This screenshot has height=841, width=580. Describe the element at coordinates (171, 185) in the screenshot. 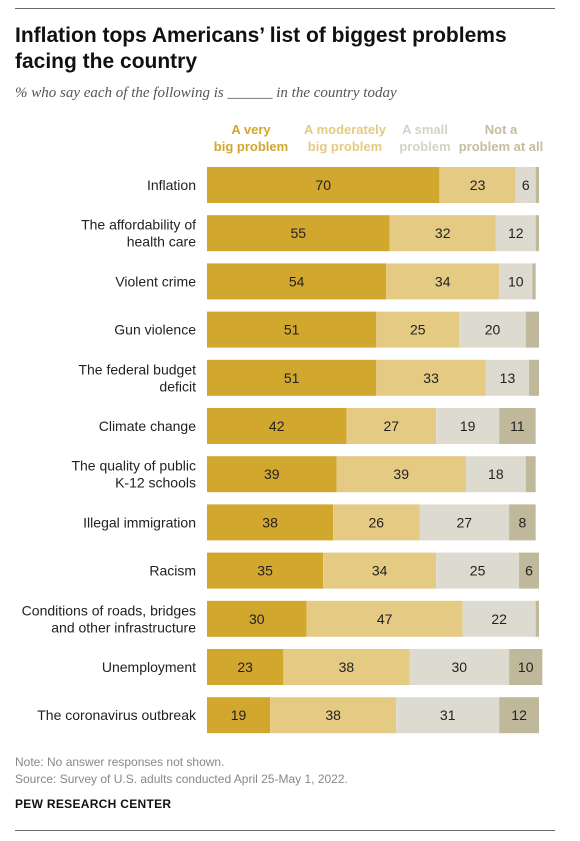

I see `category-label: Inflation` at that location.